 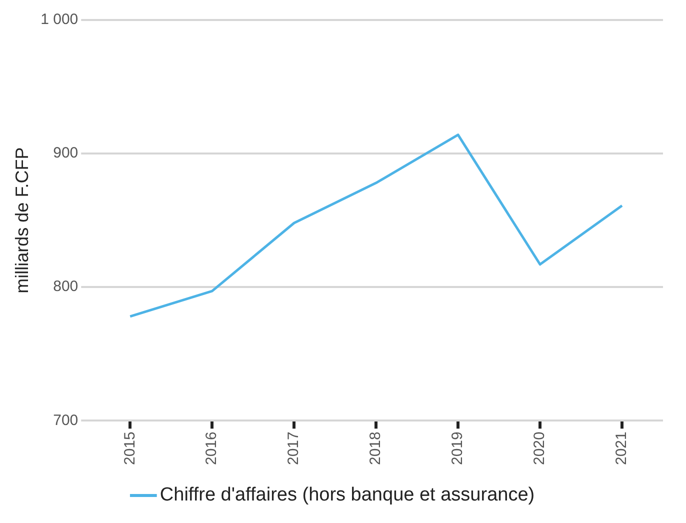 What do you see at coordinates (539, 449) in the screenshot?
I see `x-tick-label: 2020` at bounding box center [539, 449].